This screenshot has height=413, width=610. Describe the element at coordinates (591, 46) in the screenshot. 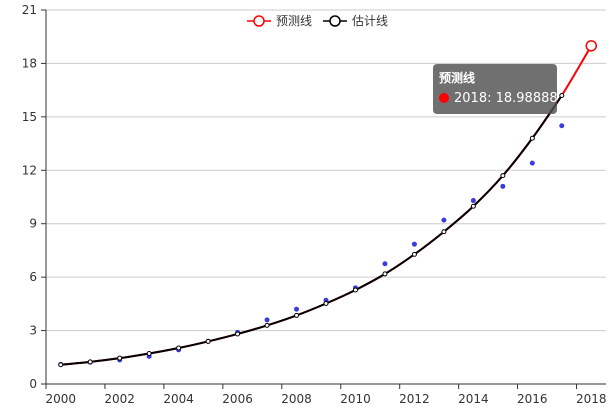

I see `prediction-highlight-point` at that location.